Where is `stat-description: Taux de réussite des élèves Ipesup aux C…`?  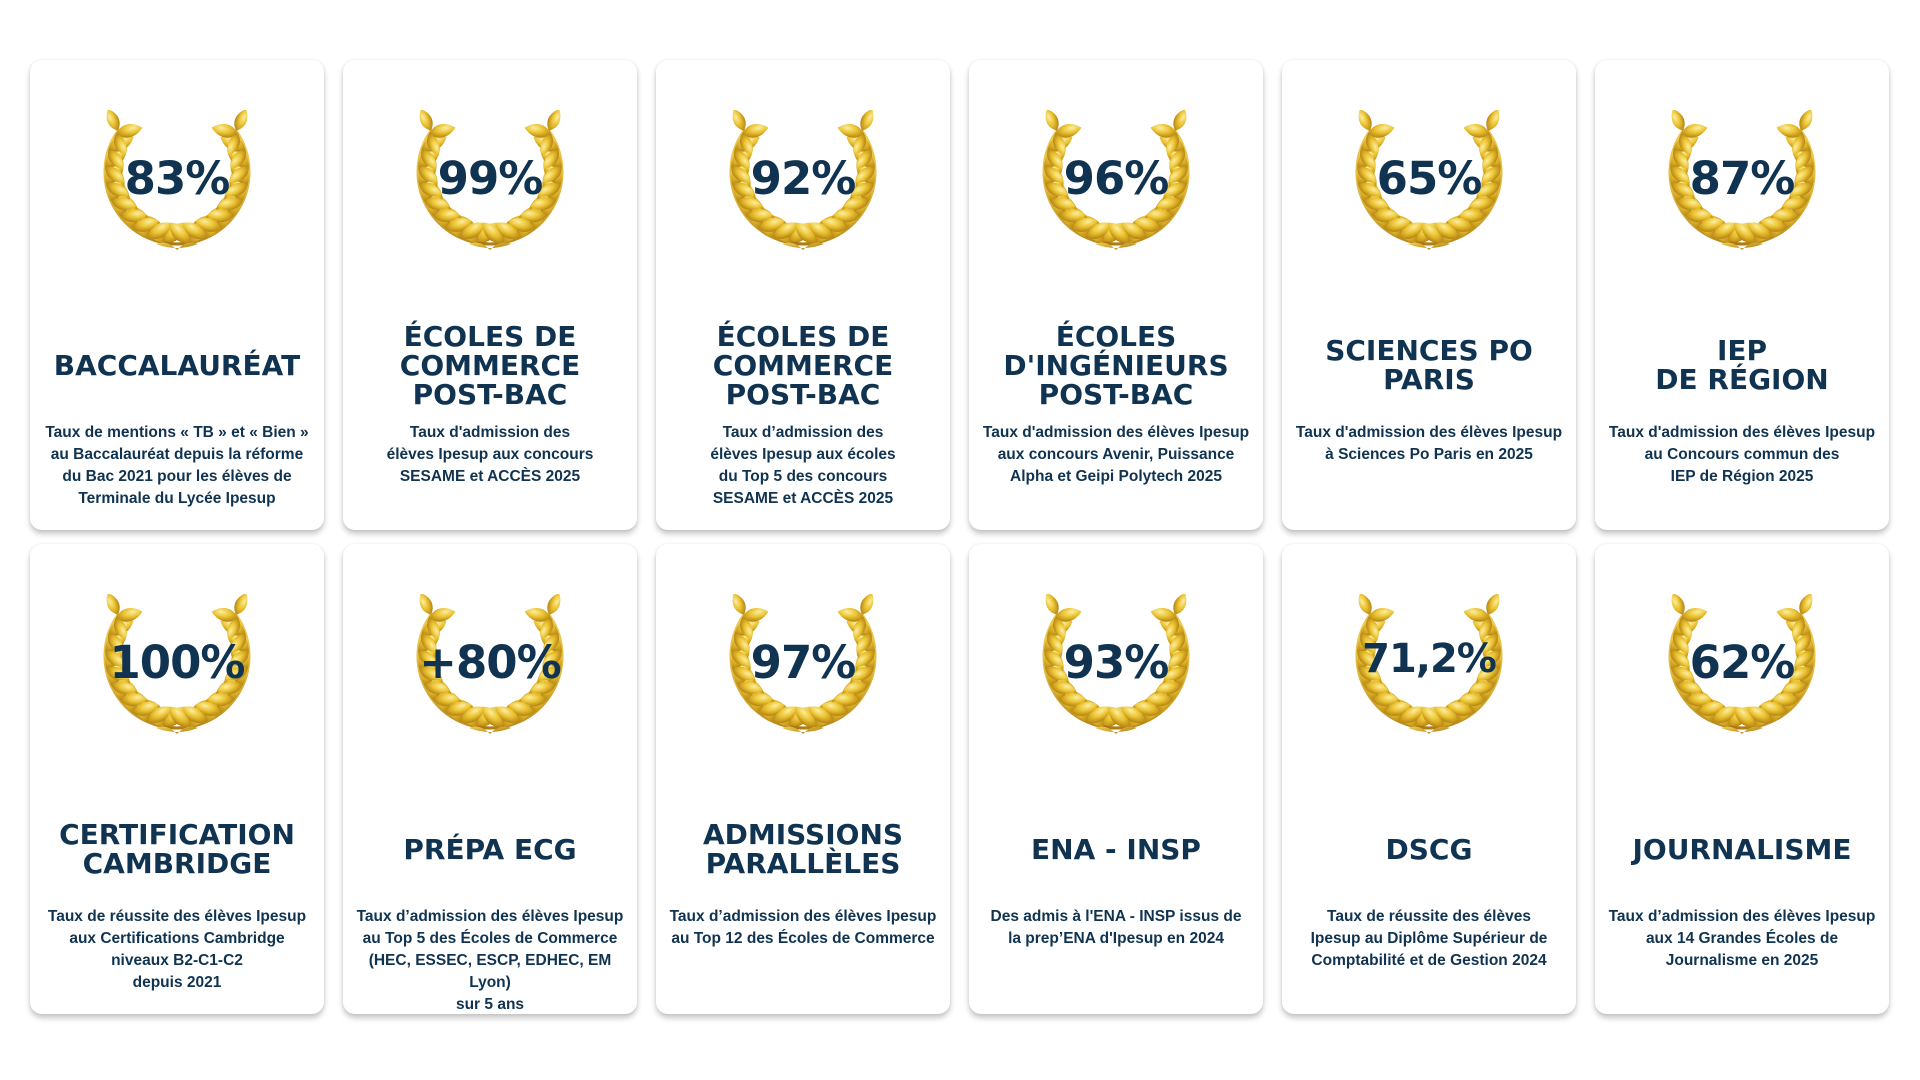
stat-description: Taux de réussite des élèves Ipesup aux C… is located at coordinates (177, 949).